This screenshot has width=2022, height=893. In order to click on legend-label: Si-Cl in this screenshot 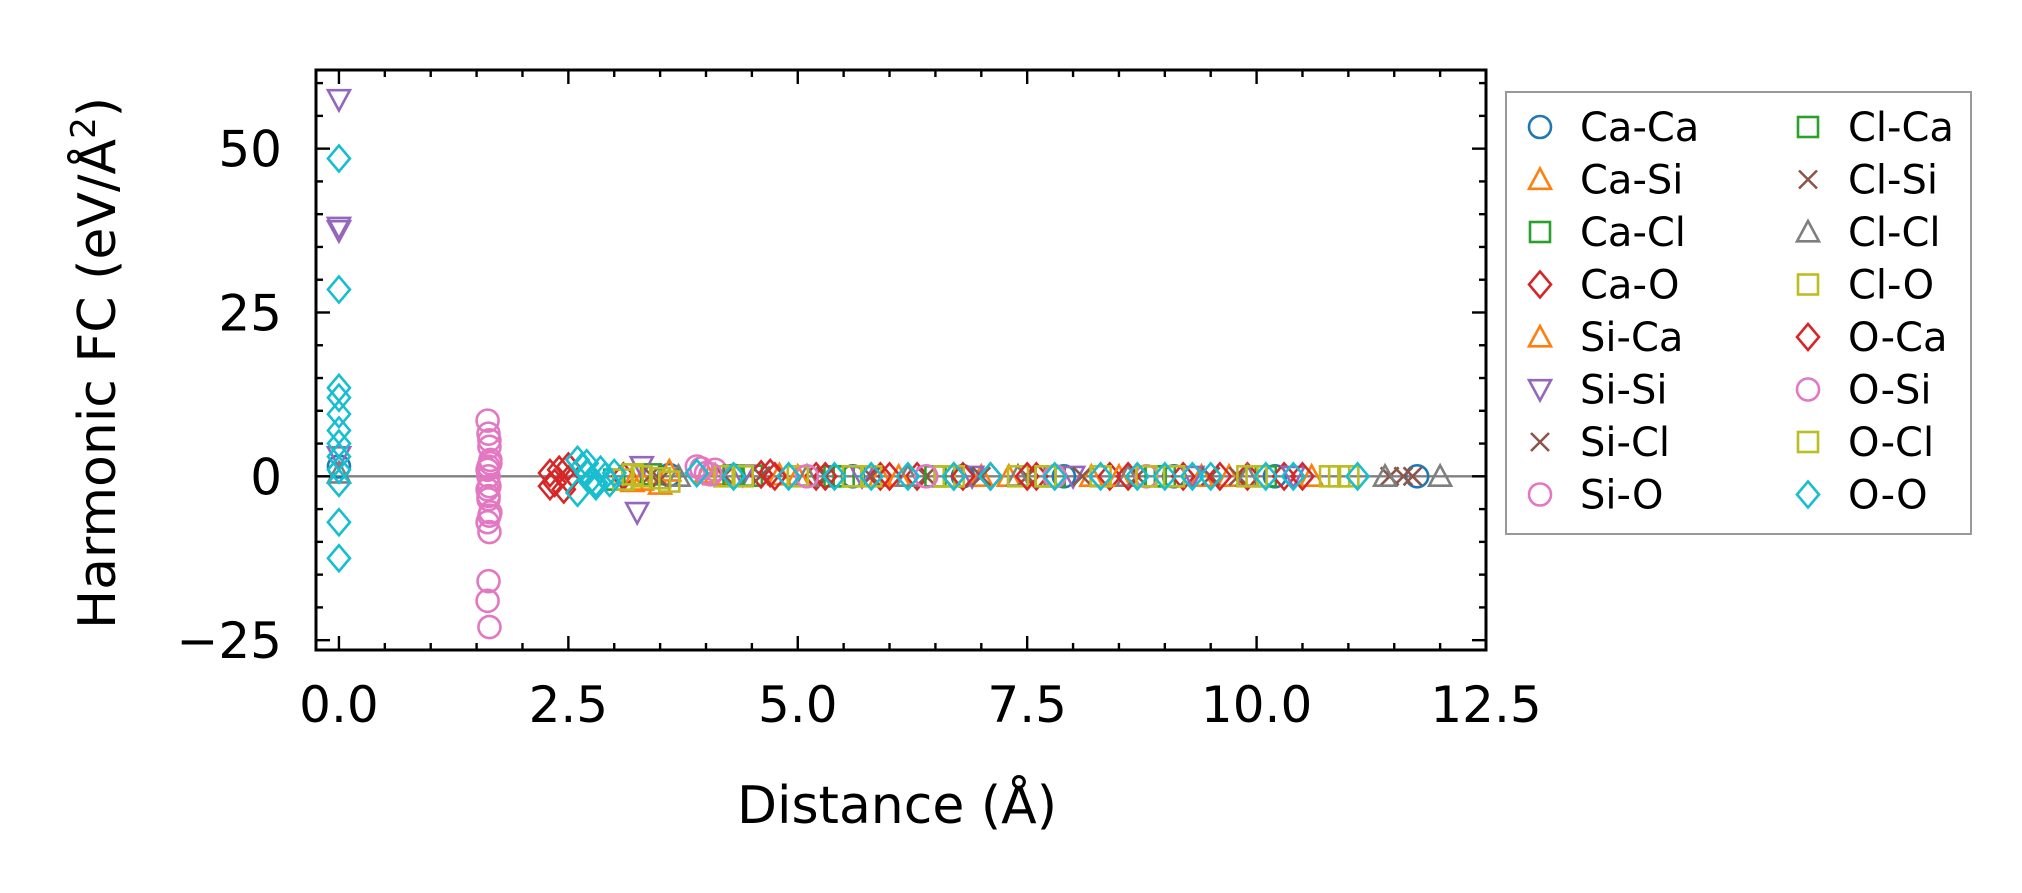, I will do `click(1625, 443)`.